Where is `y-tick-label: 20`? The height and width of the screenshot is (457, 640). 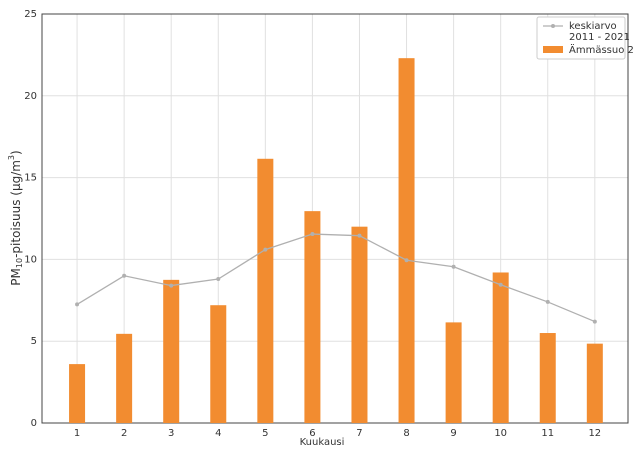
y-tick-label: 20 is located at coordinates (30, 96).